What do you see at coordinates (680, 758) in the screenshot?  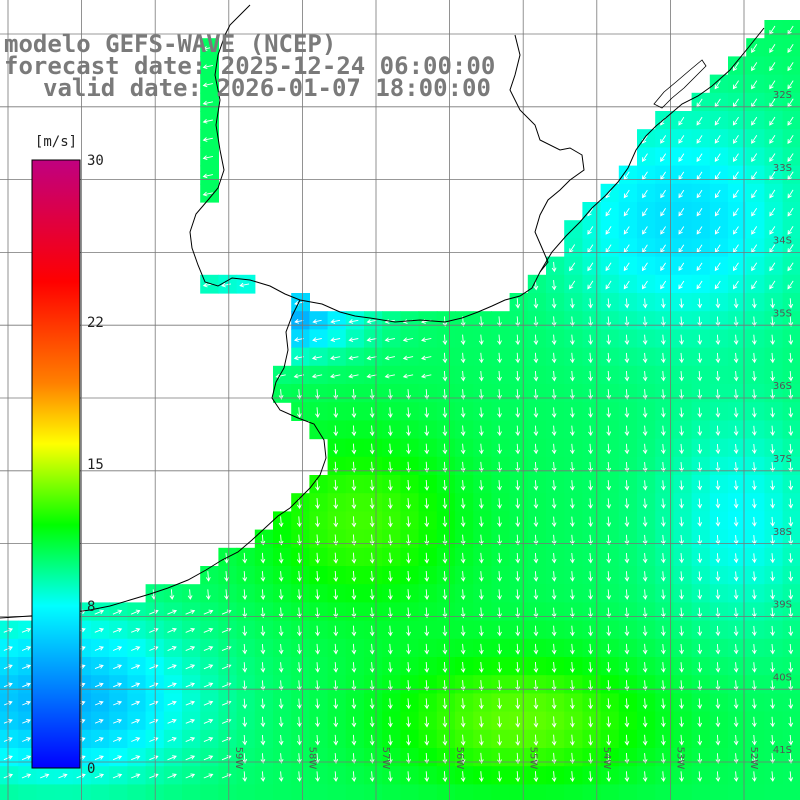 I see `lon-label: 53W` at bounding box center [680, 758].